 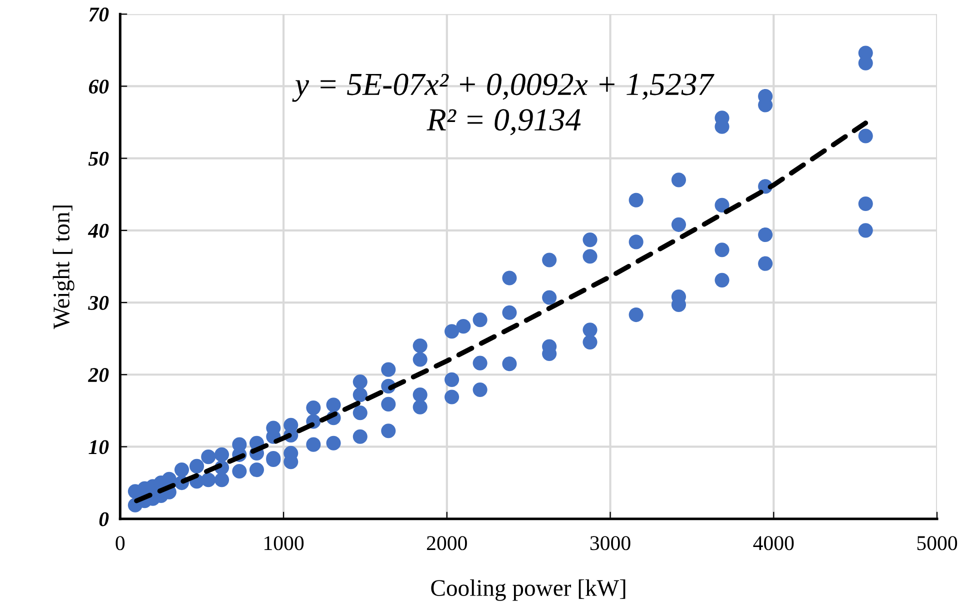 I want to click on y-tick-label: 50, so click(x=98, y=159).